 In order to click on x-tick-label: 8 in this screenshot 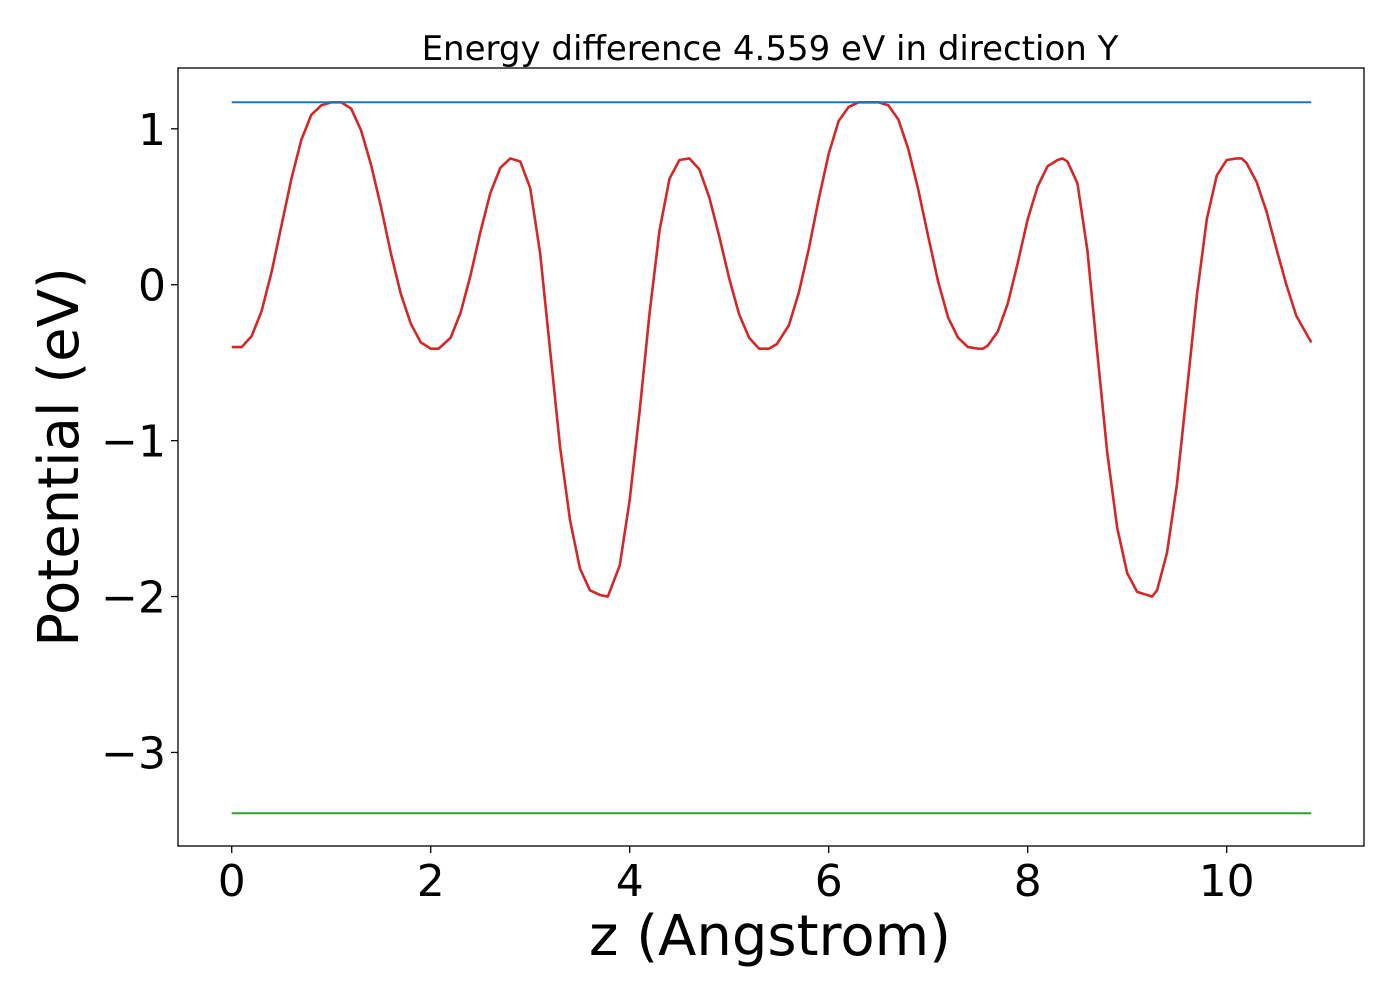, I will do `click(1028, 881)`.